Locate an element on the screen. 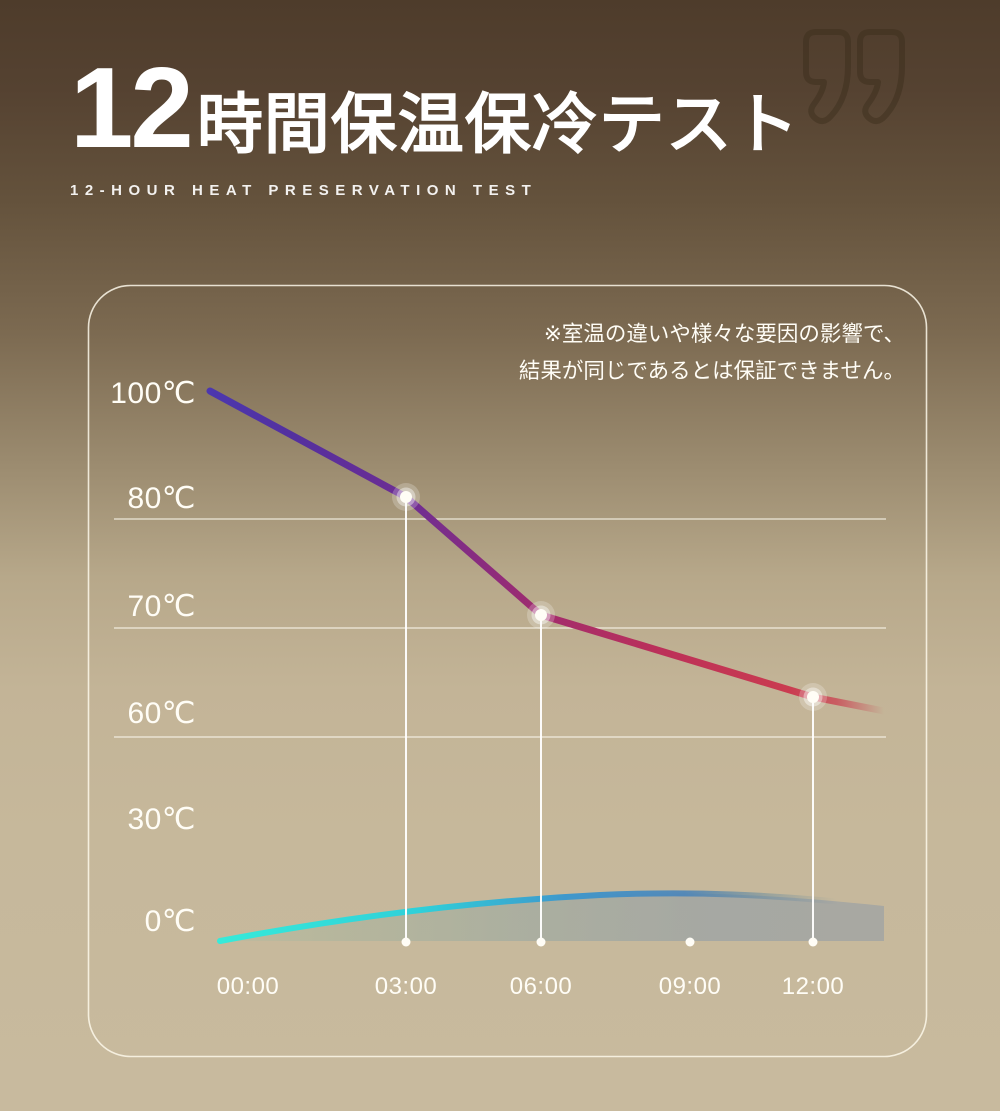 The height and width of the screenshot is (1111, 1000). y-tick-60: 60℃ is located at coordinates (161, 713).